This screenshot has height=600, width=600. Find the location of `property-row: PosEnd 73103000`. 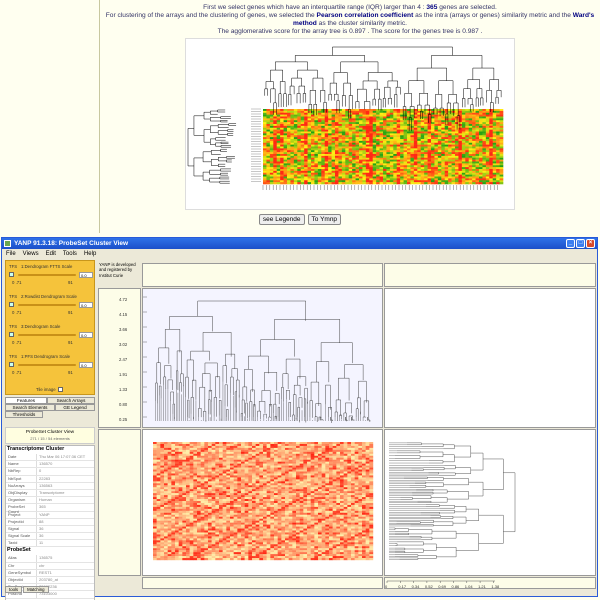

property-row: PosEnd 73103000 is located at coordinates (50, 595).